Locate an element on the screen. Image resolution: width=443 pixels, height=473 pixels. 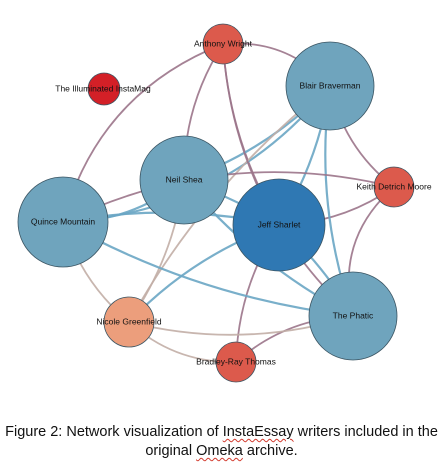
node-circle-nicole is located at coordinates (129, 322).